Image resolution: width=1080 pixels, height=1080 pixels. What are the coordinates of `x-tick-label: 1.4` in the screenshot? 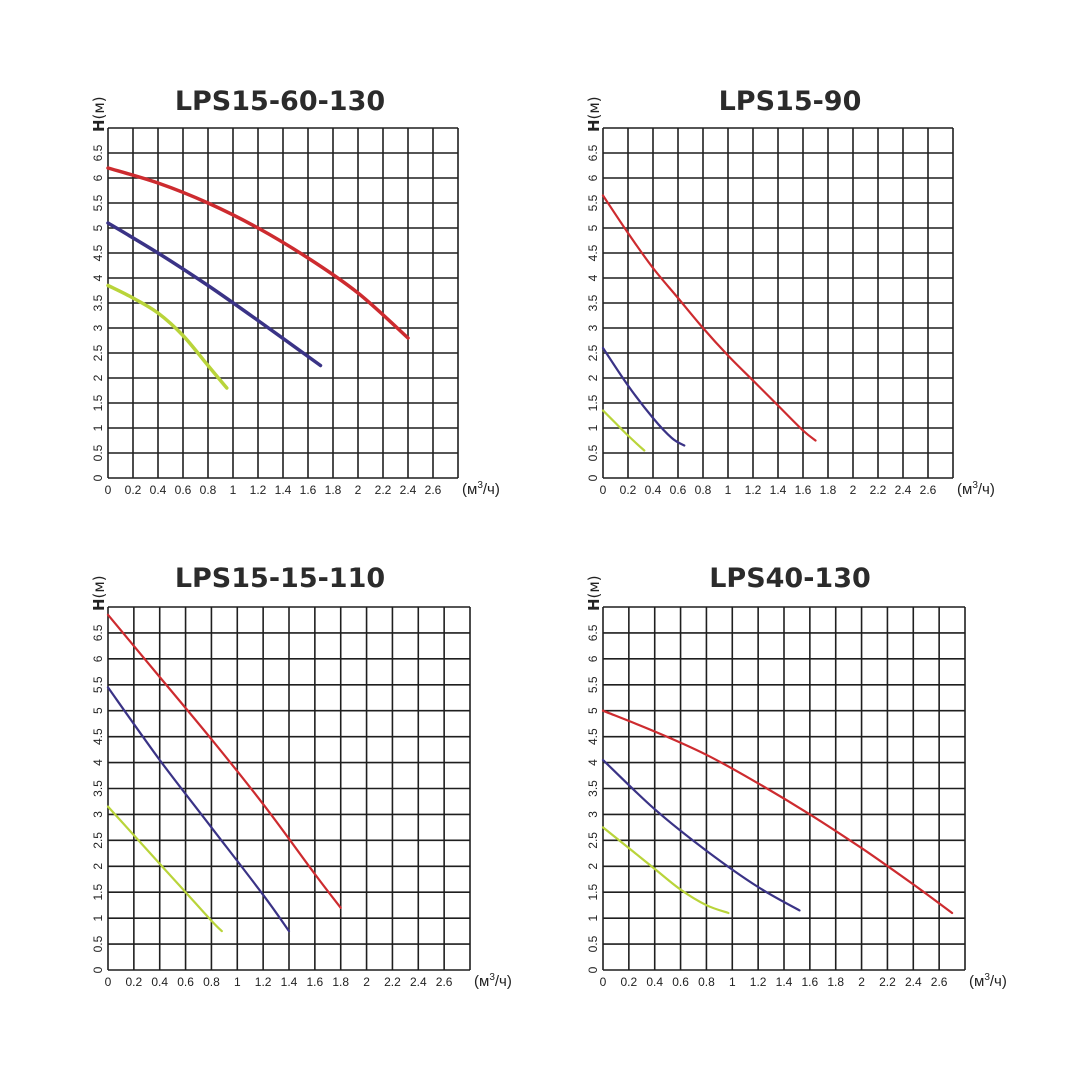 It's located at (778, 490).